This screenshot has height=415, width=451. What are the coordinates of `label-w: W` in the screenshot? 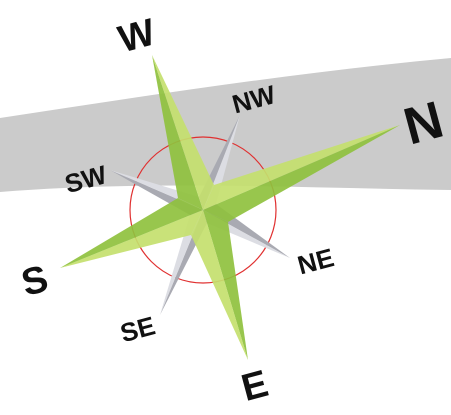 It's located at (137, 36).